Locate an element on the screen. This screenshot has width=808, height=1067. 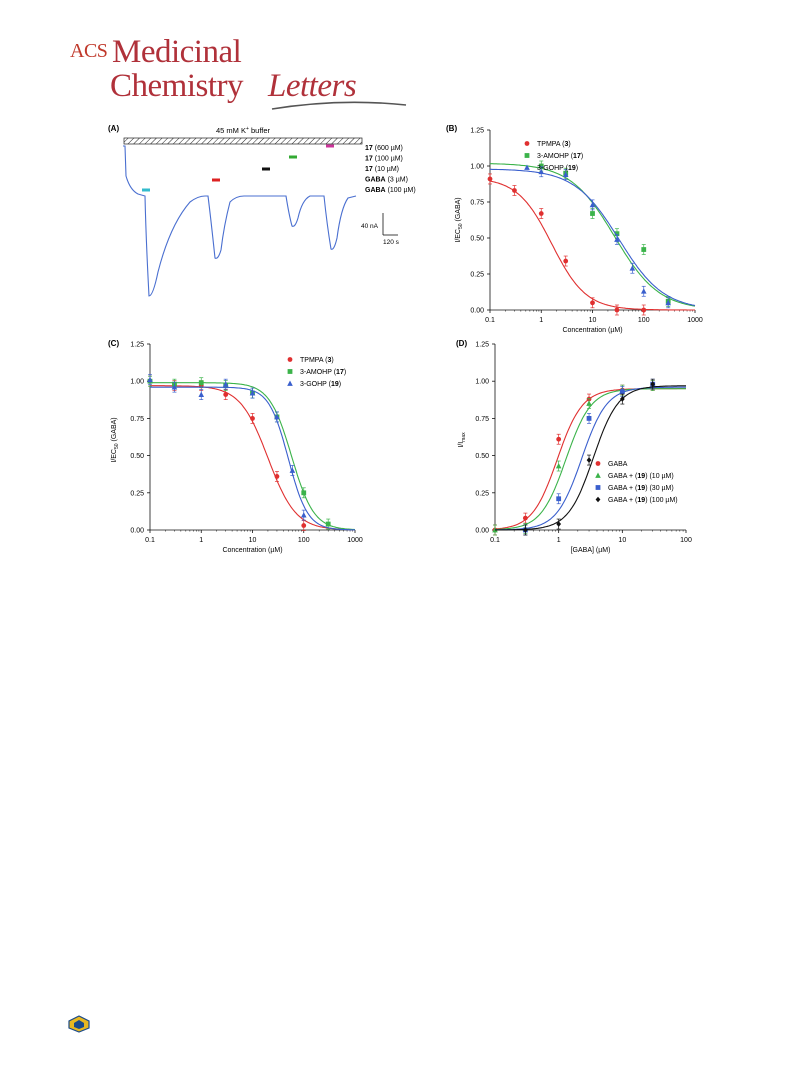
y-tick-label: 1.25 is located at coordinates (137, 345).